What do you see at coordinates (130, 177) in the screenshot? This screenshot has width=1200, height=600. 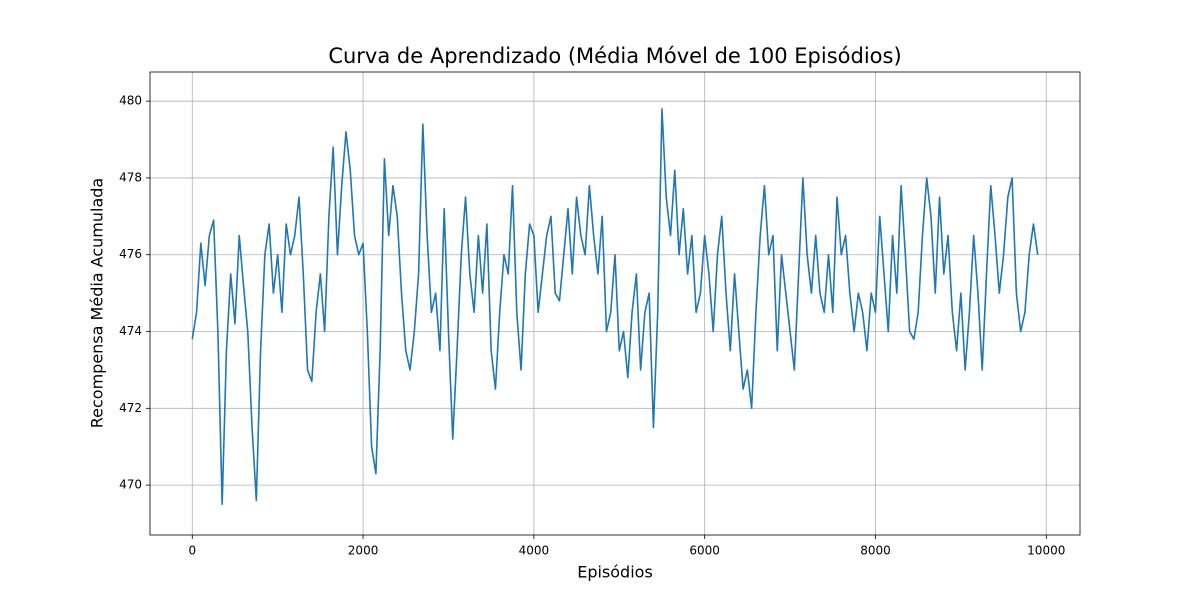 I see `y-tick-label: 478` at bounding box center [130, 177].